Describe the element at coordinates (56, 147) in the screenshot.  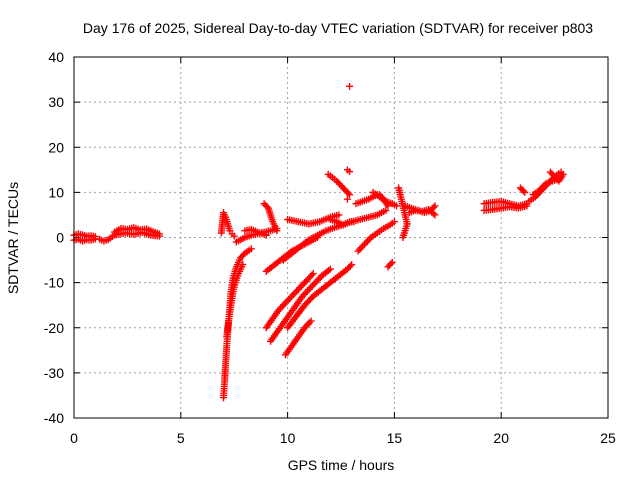
I see `y-tick-label: 20` at that location.